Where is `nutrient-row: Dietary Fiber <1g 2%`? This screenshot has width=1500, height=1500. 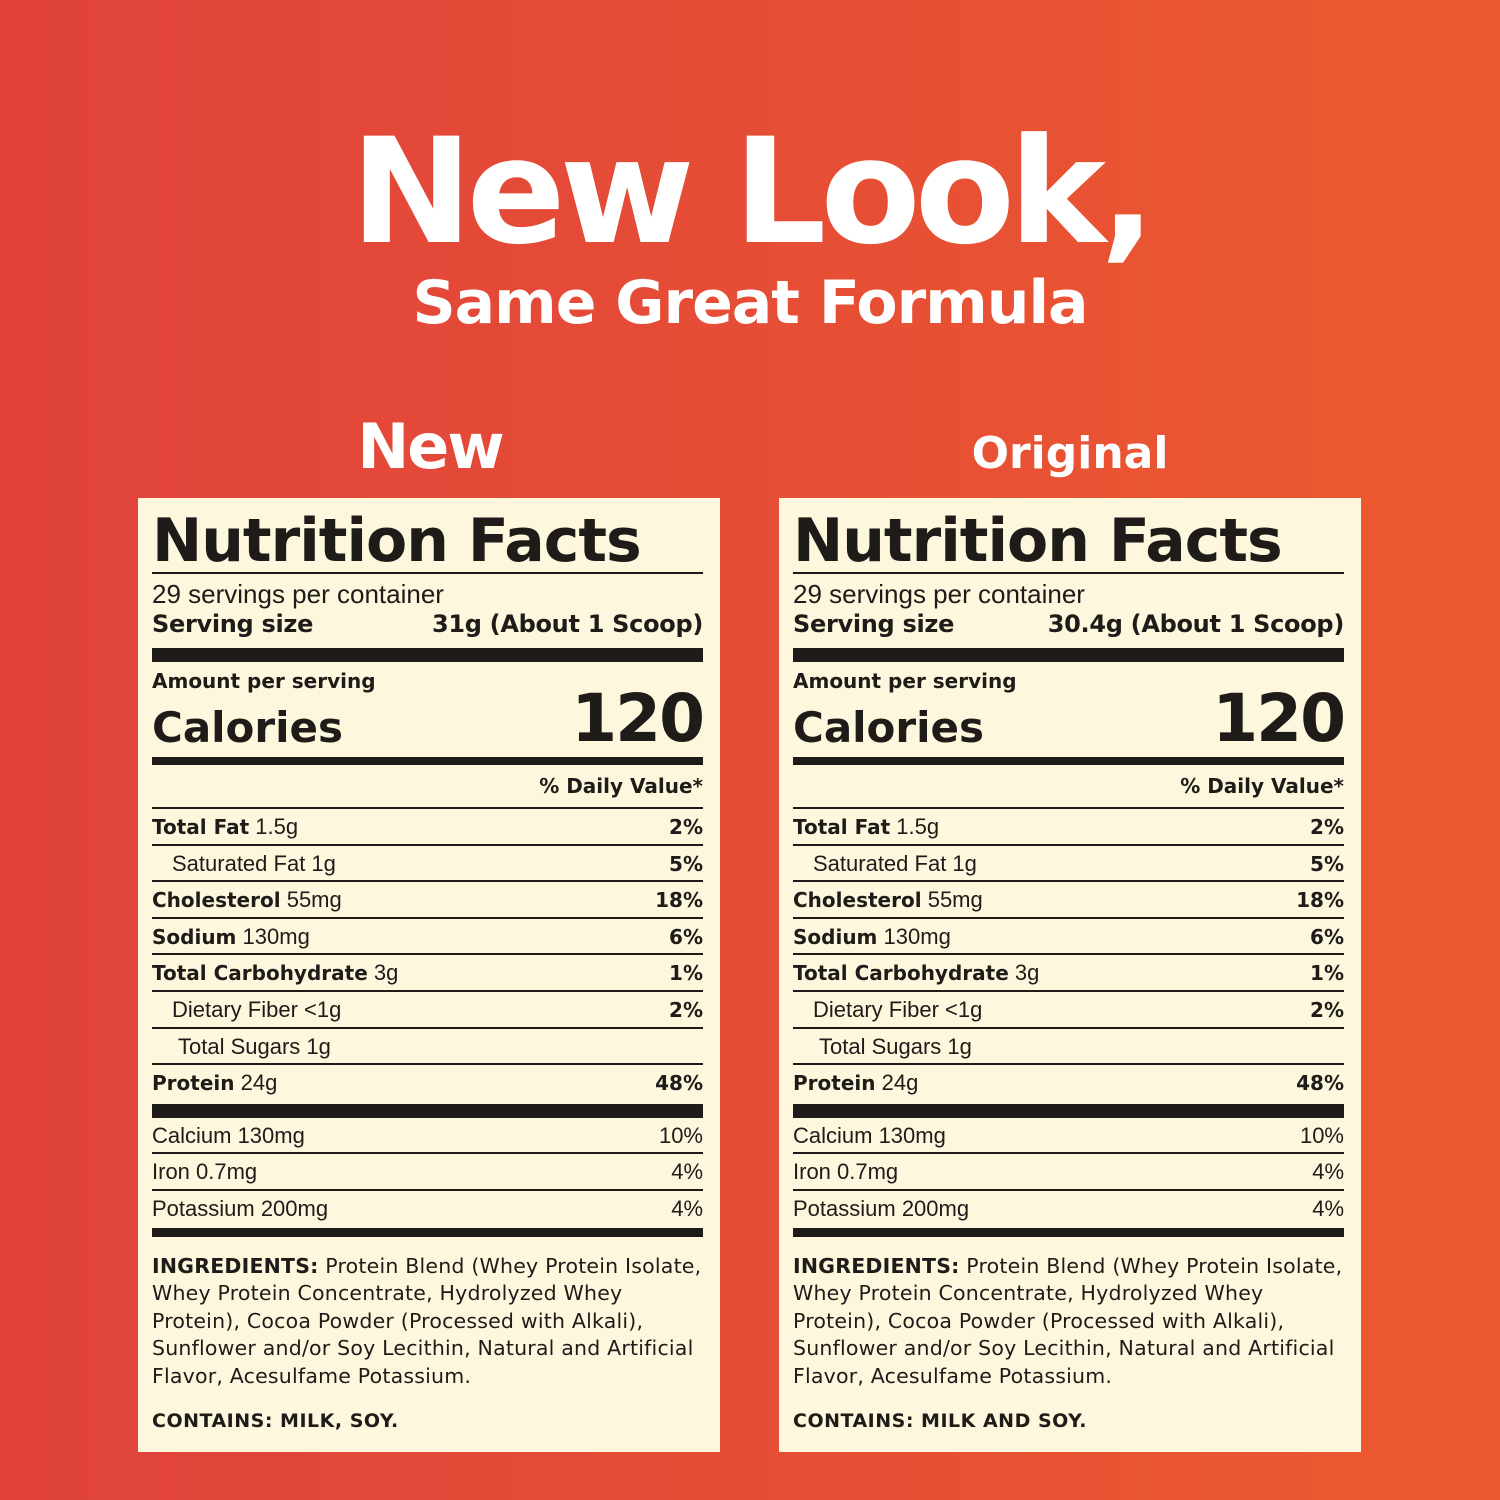
nutrient-row: Dietary Fiber <1g 2% is located at coordinates (427, 1010).